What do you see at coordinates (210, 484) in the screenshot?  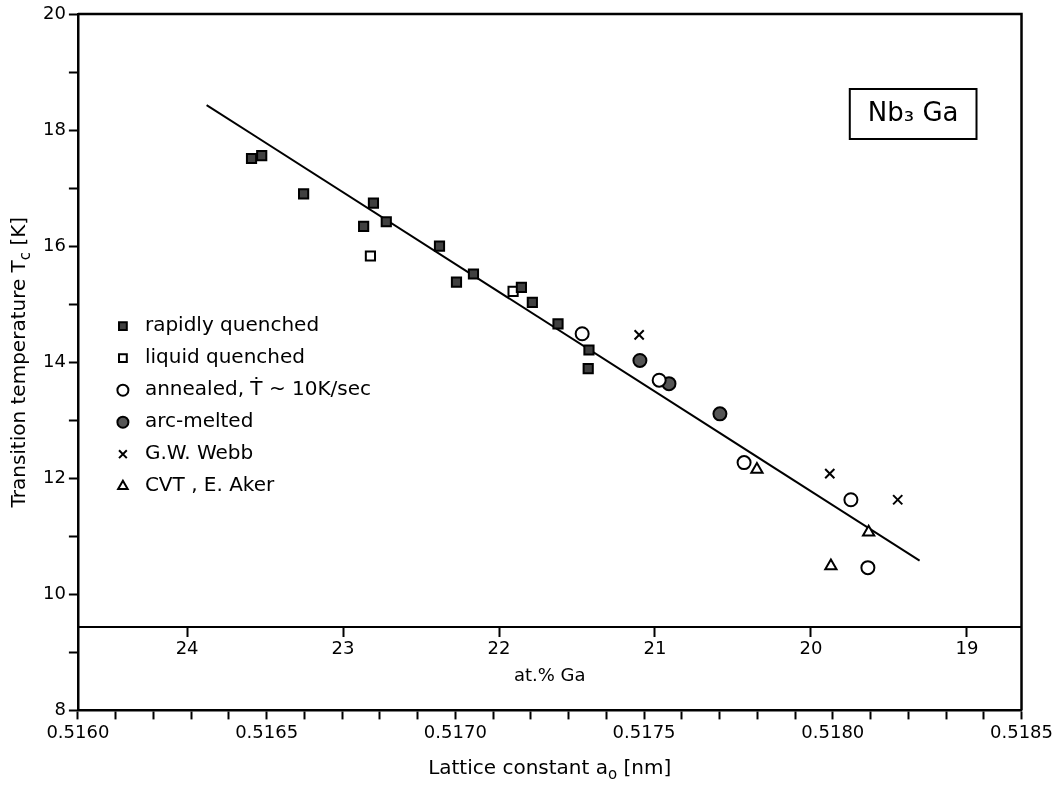 I see `legend-label: CVT , E. Aker` at bounding box center [210, 484].